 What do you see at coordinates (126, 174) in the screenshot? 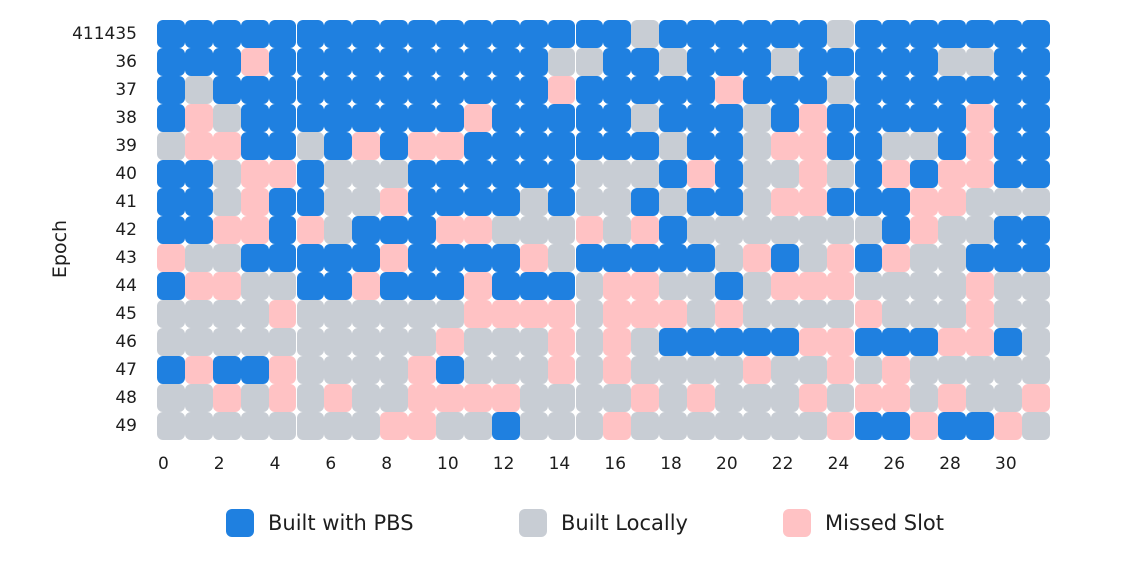
I see `y-tick-label: 40` at bounding box center [126, 174].